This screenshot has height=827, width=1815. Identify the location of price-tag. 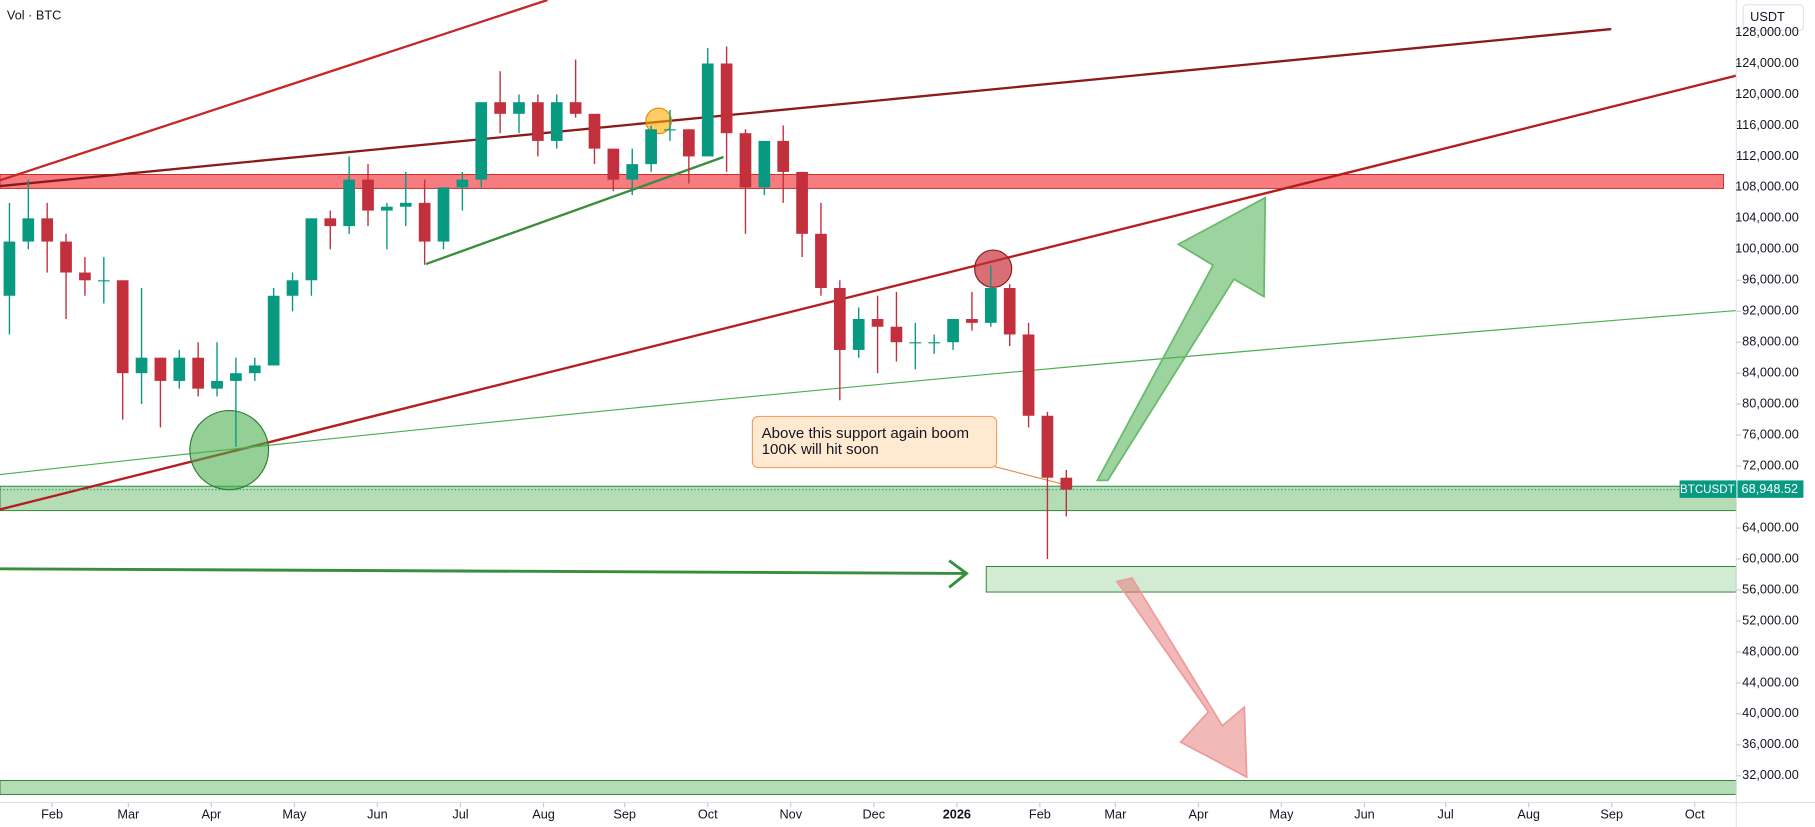
(1770, 489).